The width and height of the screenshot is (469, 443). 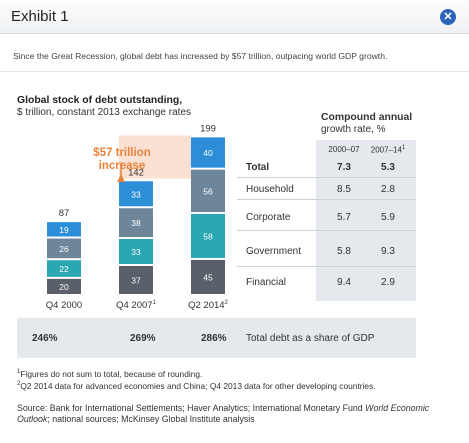 What do you see at coordinates (344, 251) in the screenshot?
I see `row-value: 5.8` at bounding box center [344, 251].